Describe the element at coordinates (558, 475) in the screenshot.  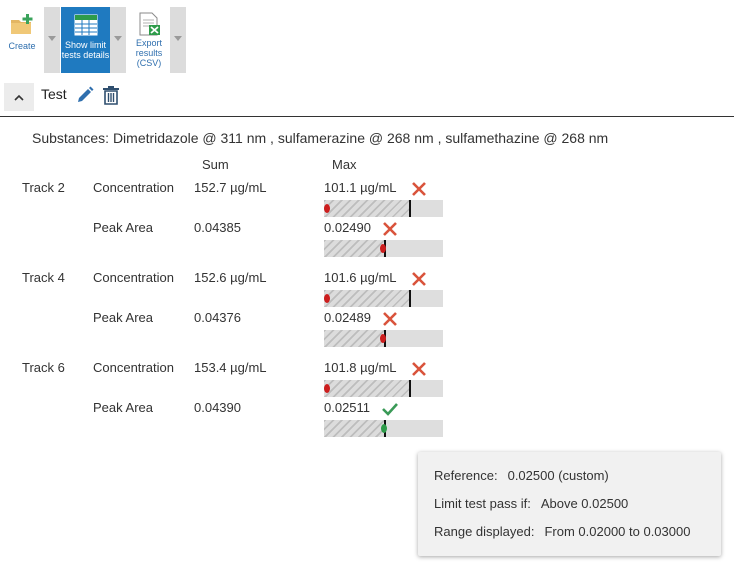
I see `reference-value: 0.02500 (custom)` at that location.